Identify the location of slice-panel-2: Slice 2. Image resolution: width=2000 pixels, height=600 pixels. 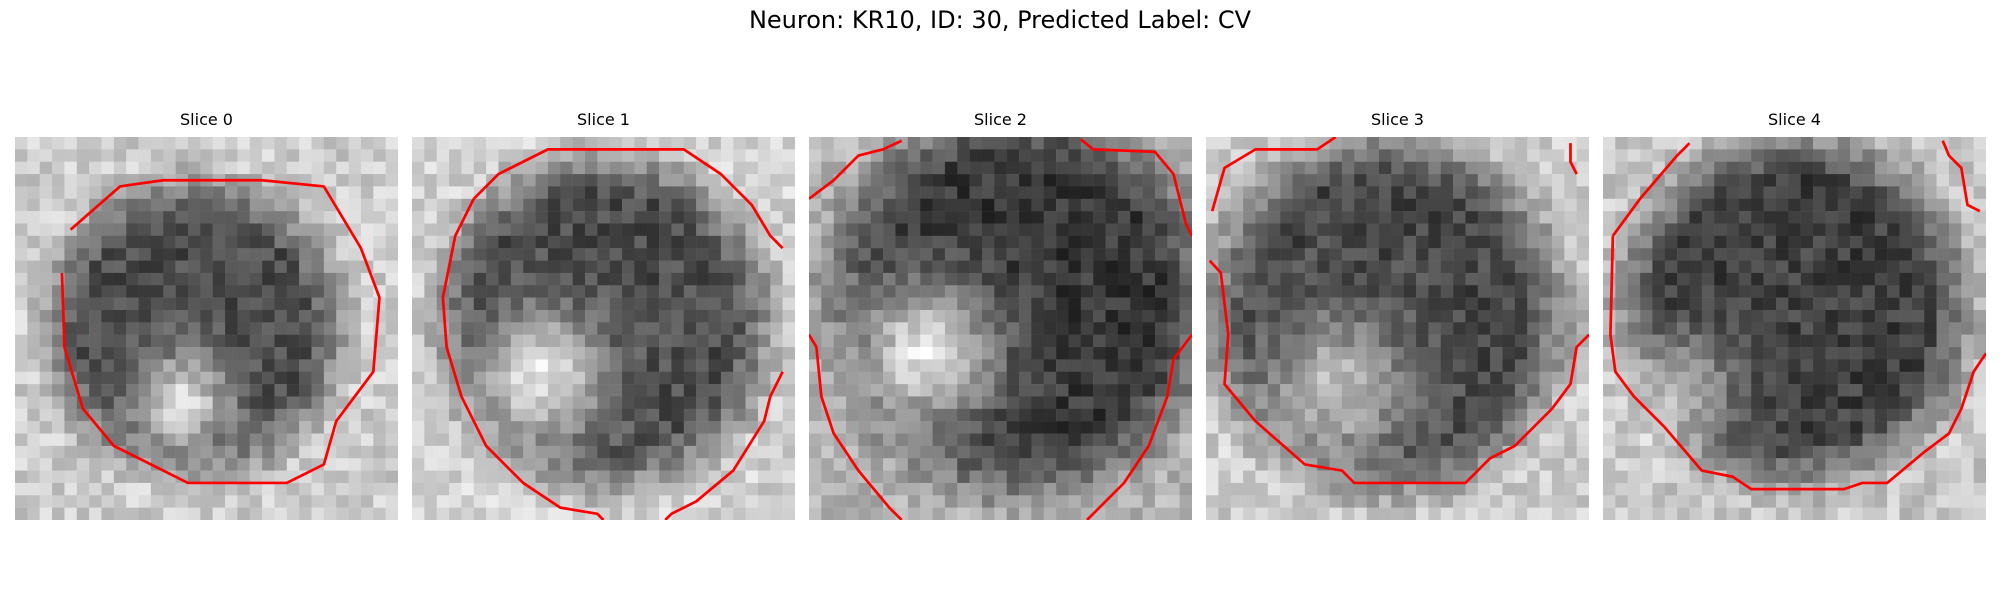
(1000, 314).